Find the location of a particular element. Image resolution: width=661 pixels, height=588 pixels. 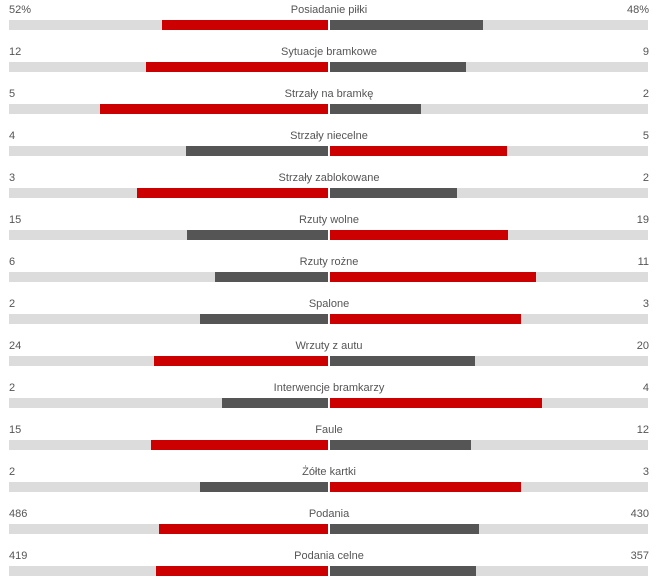

home-value: 3 is located at coordinates (12, 178).